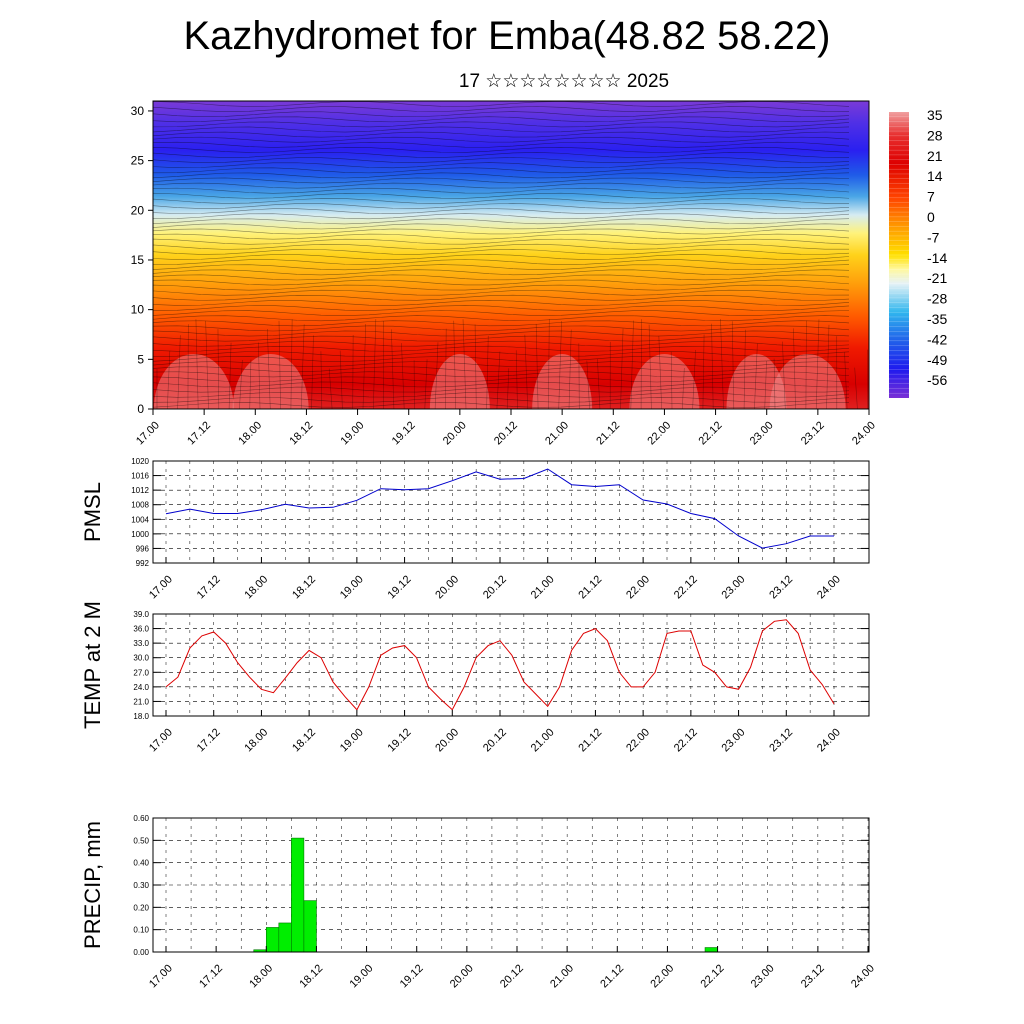 The height and width of the screenshot is (1024, 1024). What do you see at coordinates (141, 818) in the screenshot?
I see `precip-y-tick-label: 0.60` at bounding box center [141, 818].